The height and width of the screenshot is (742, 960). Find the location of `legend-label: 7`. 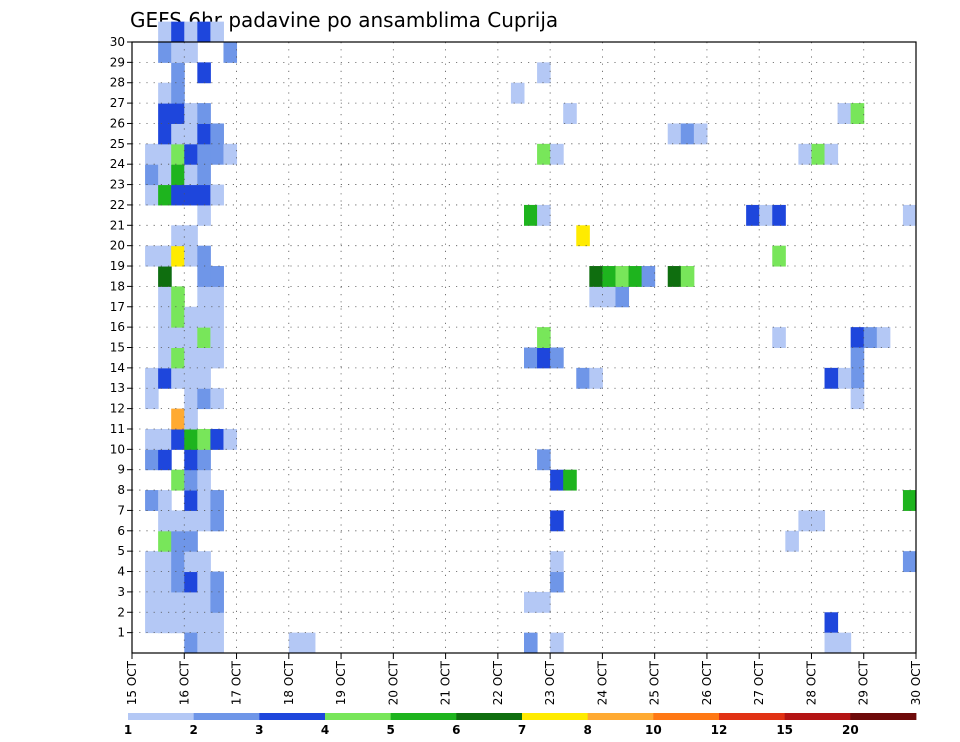

legend-label: 7 is located at coordinates (522, 730).